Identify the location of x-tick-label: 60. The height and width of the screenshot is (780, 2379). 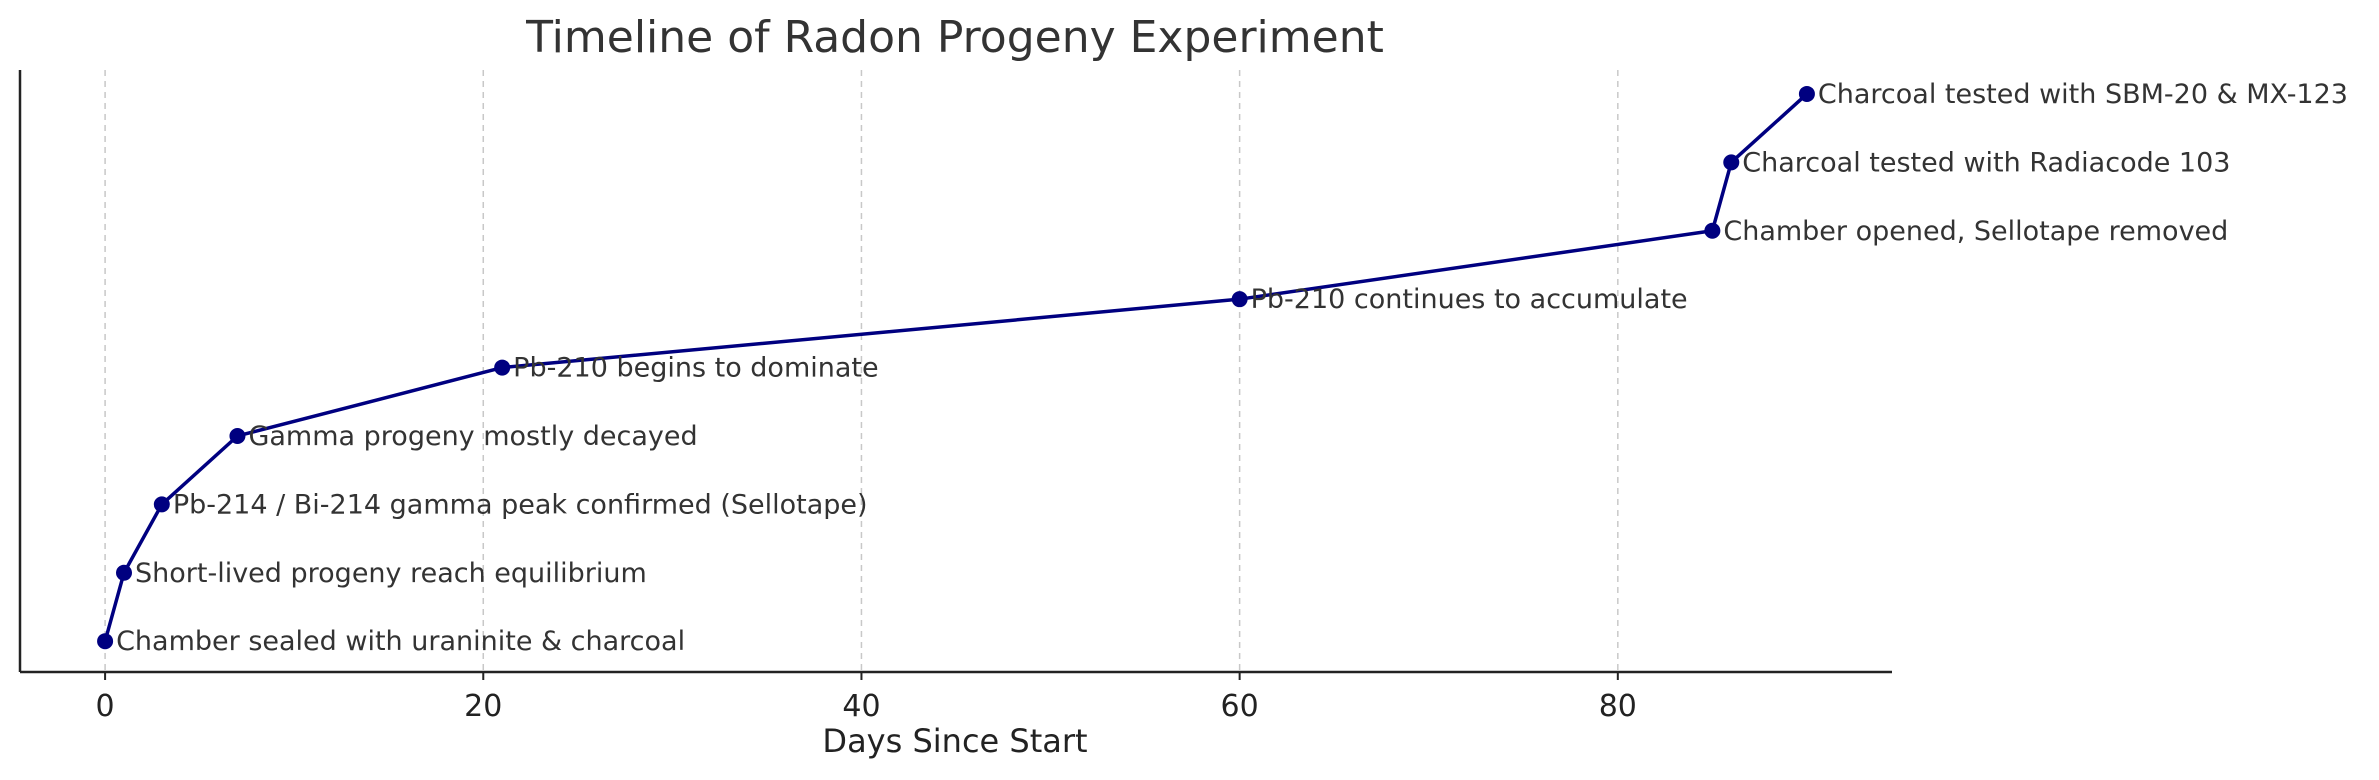
(1240, 706).